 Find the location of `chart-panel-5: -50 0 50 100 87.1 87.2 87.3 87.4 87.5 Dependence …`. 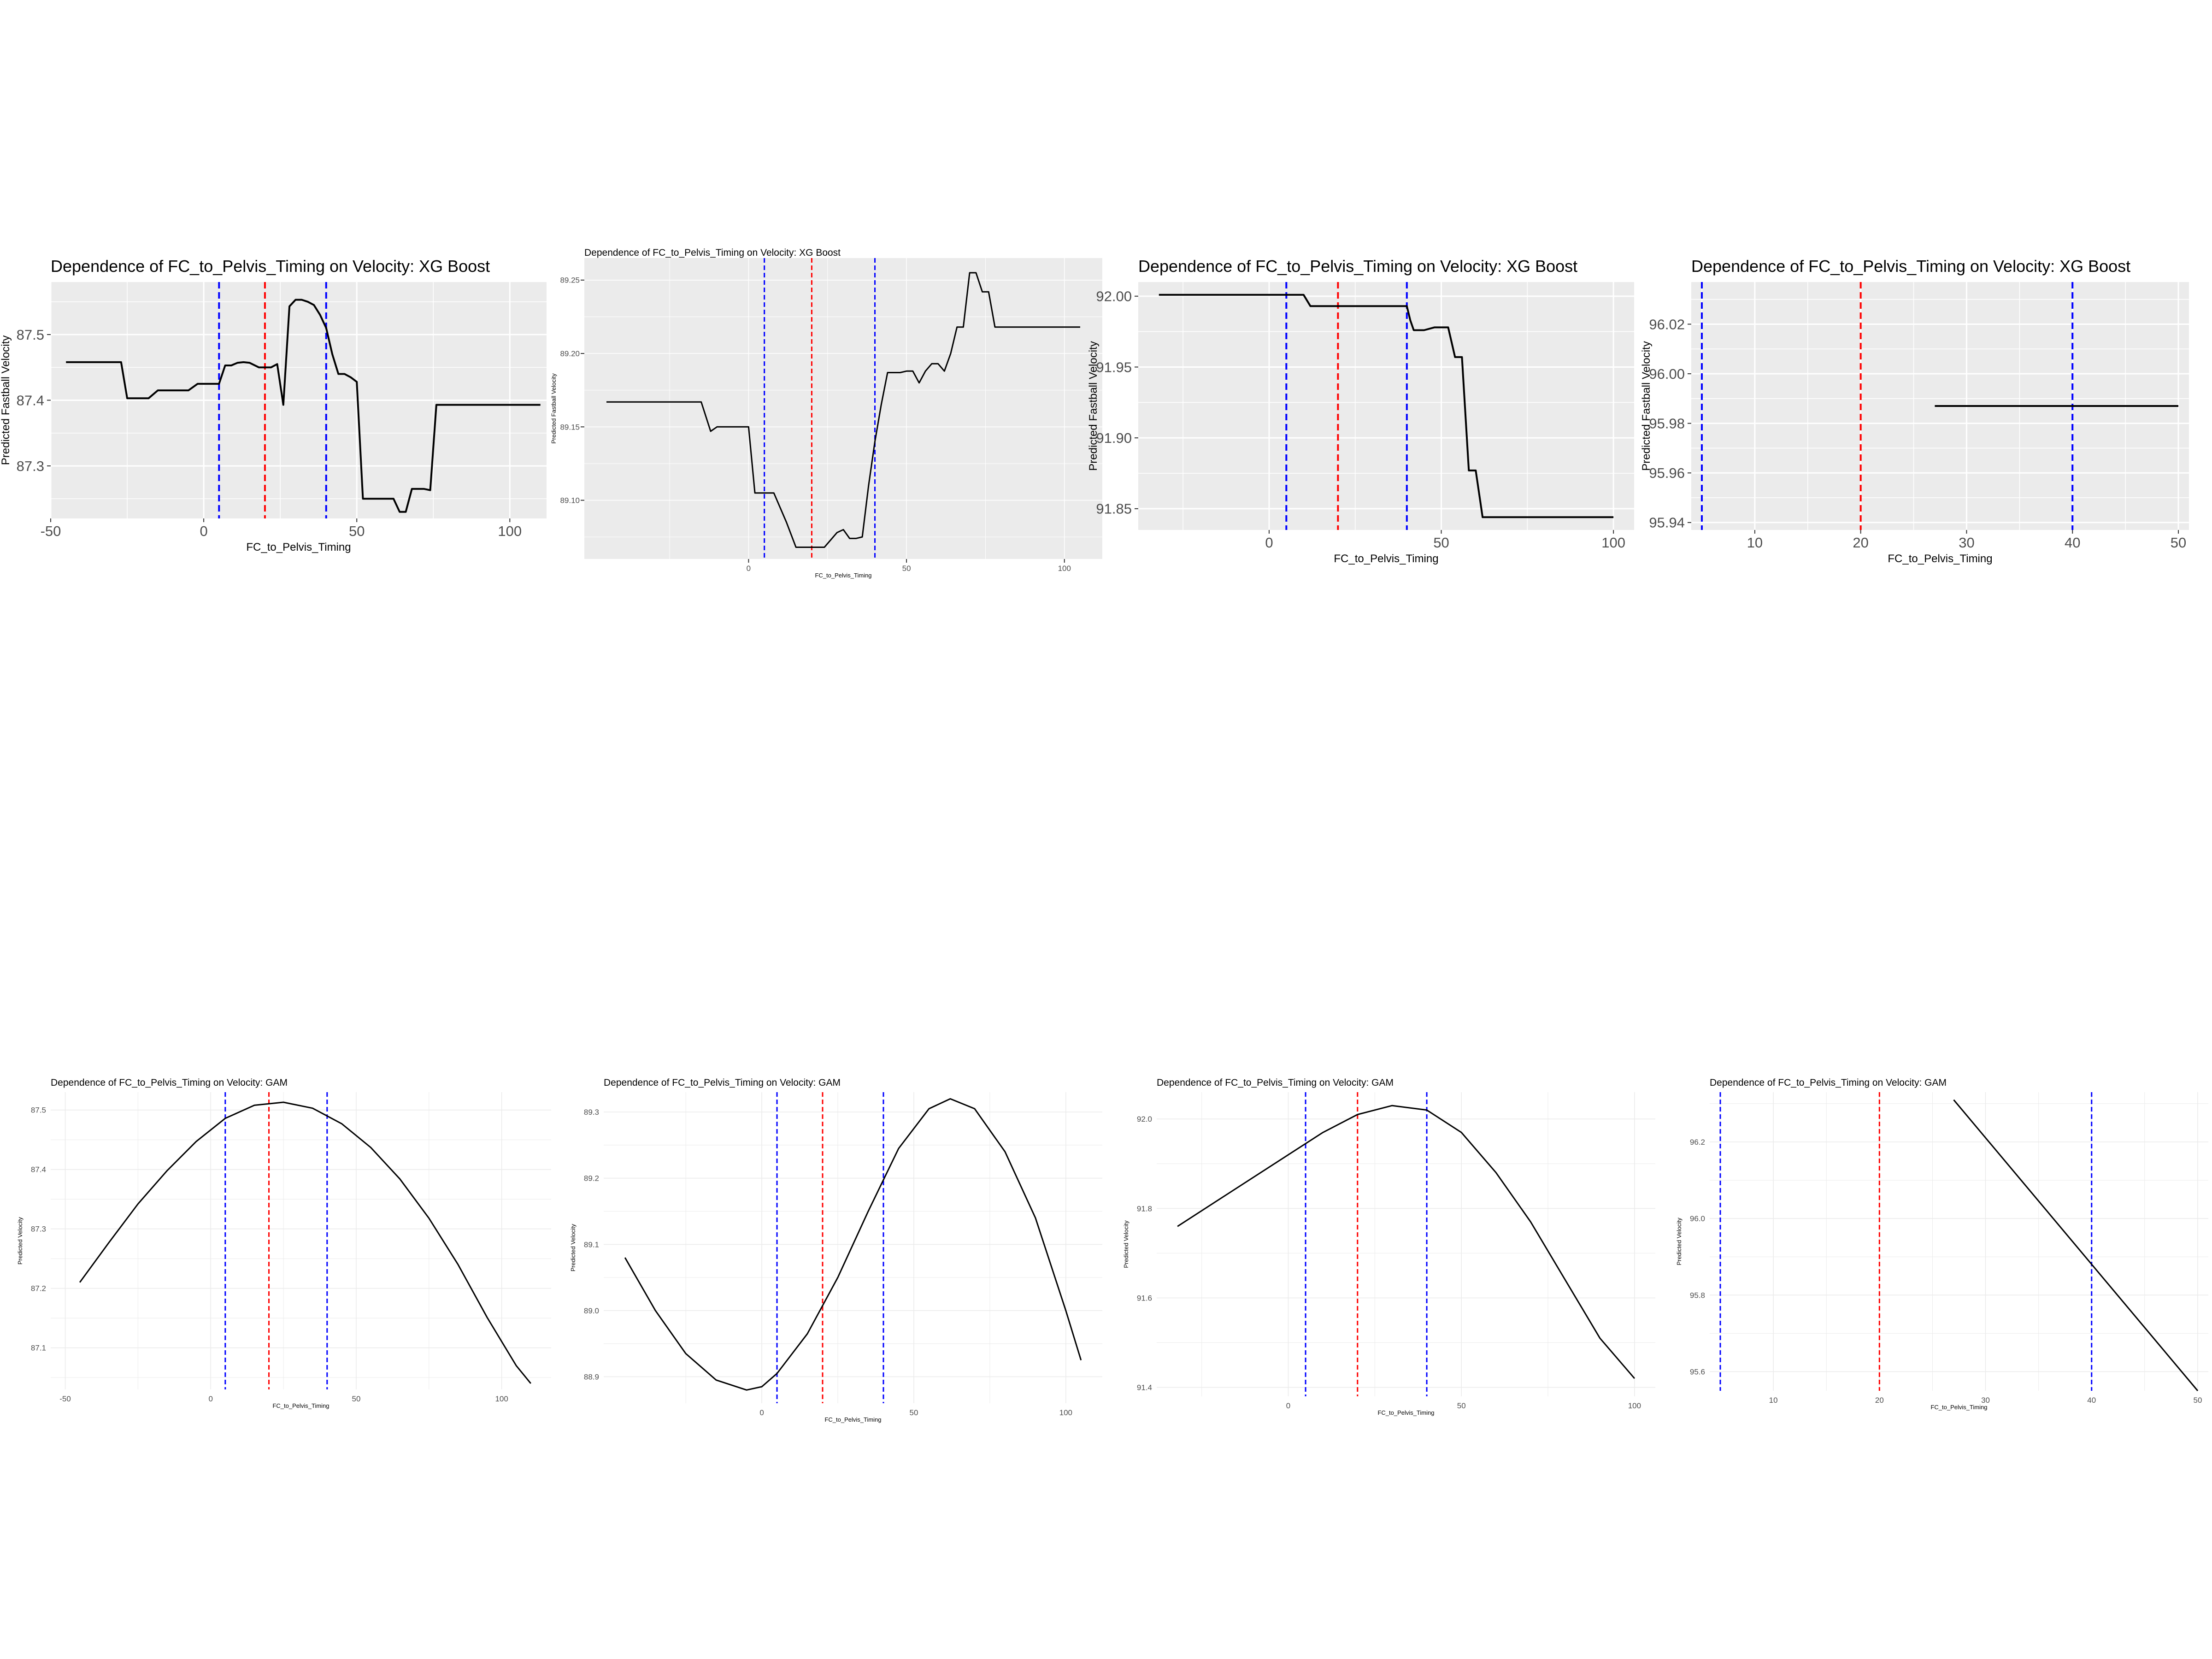

chart-panel-5: -50 0 50 100 87.1 87.2 87.3 87.4 87.5 Dependence … is located at coordinates (284, 1243).